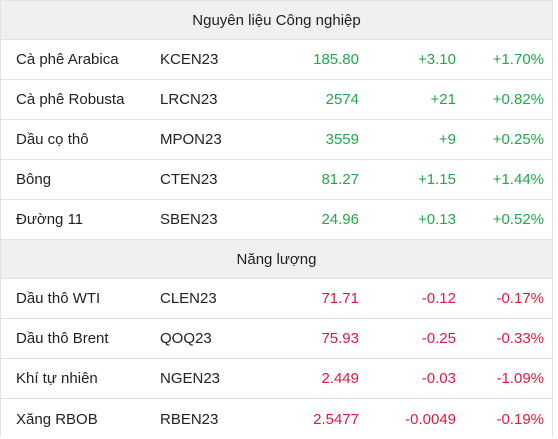  Describe the element at coordinates (340, 179) in the screenshot. I see `commodity-price: 81.27` at that location.